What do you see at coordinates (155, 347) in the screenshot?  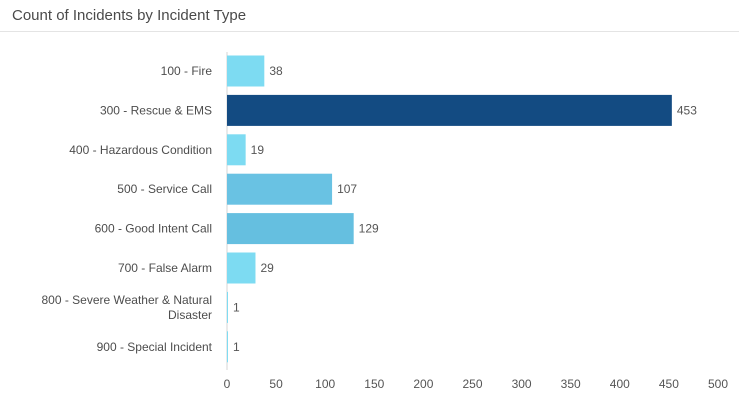 I see `category-label: 900 - Special Incident` at bounding box center [155, 347].